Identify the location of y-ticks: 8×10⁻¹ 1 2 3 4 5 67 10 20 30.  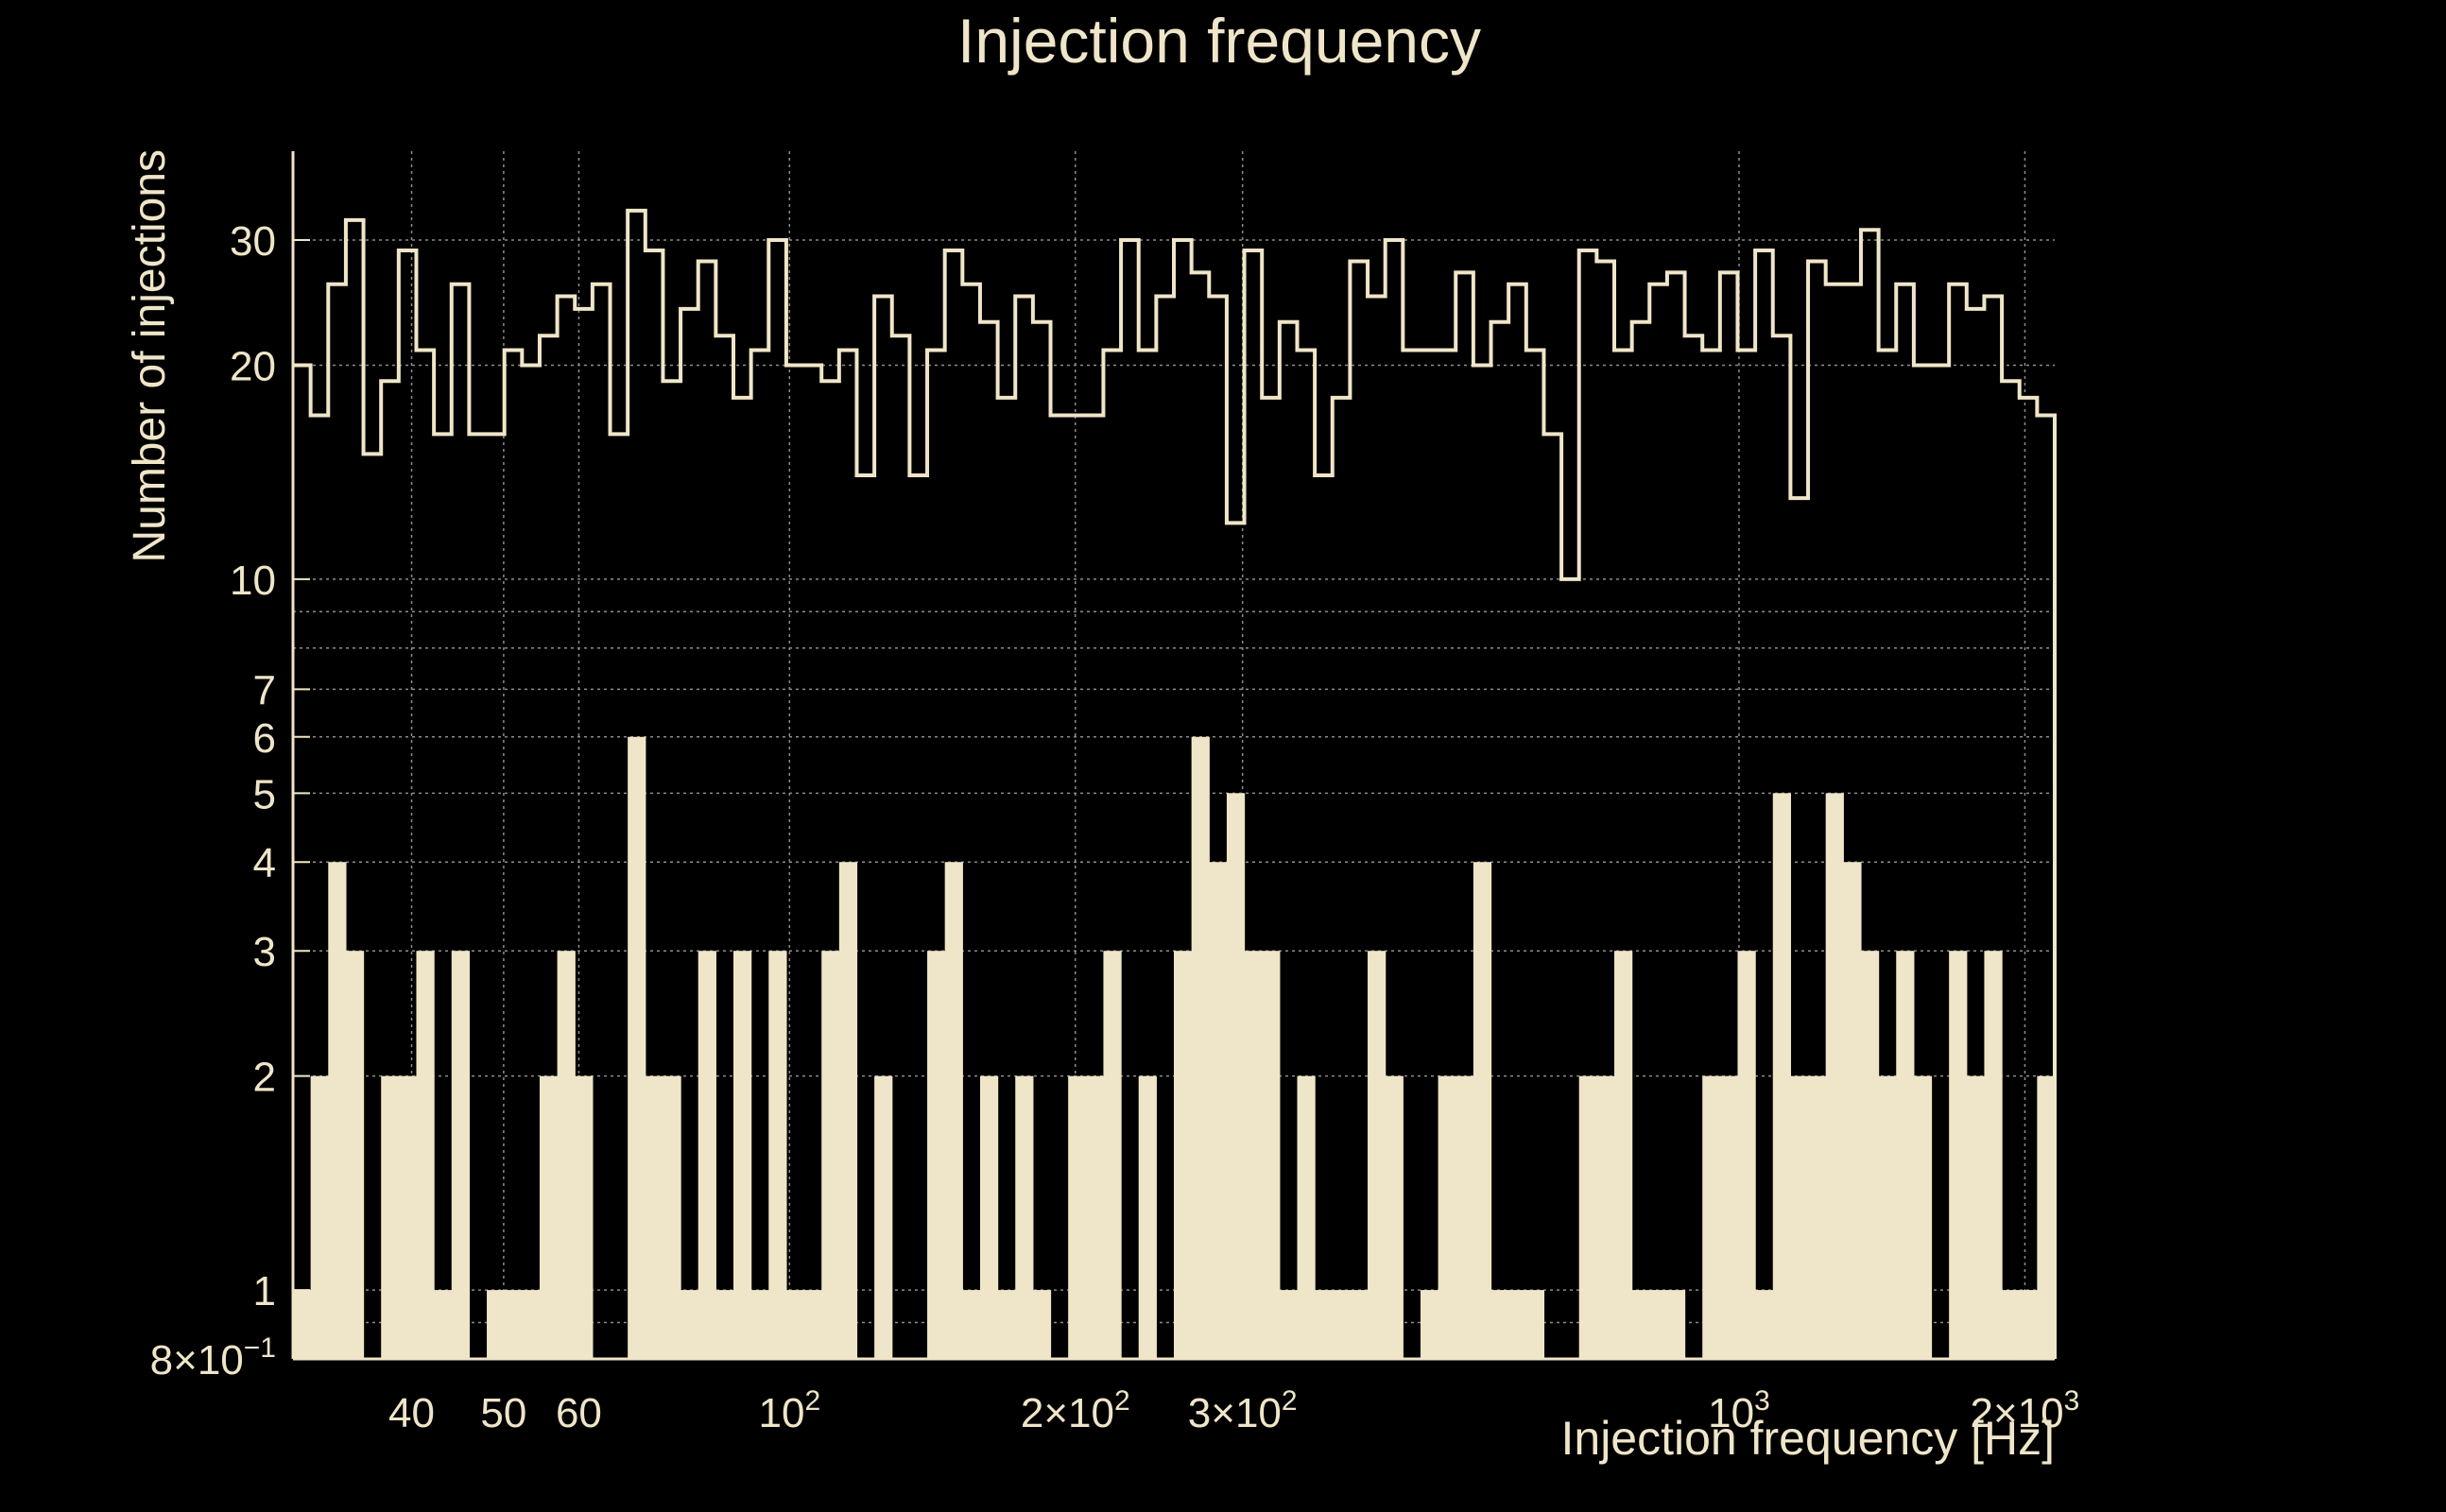
(230, 800).